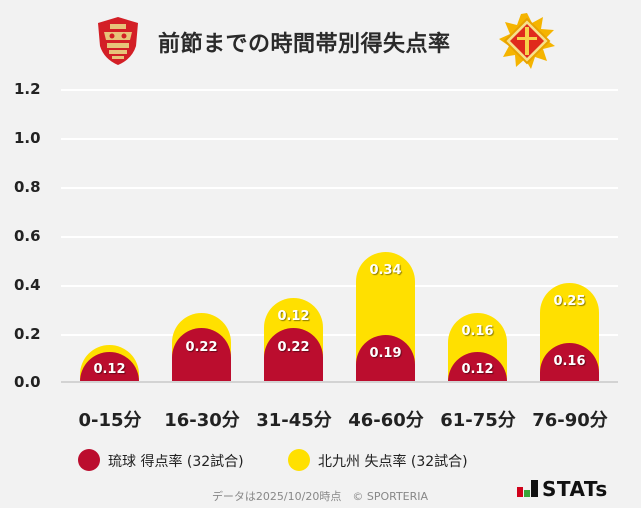 The width and height of the screenshot is (641, 508). I want to click on x-tick-label: 46-60分, so click(386, 420).